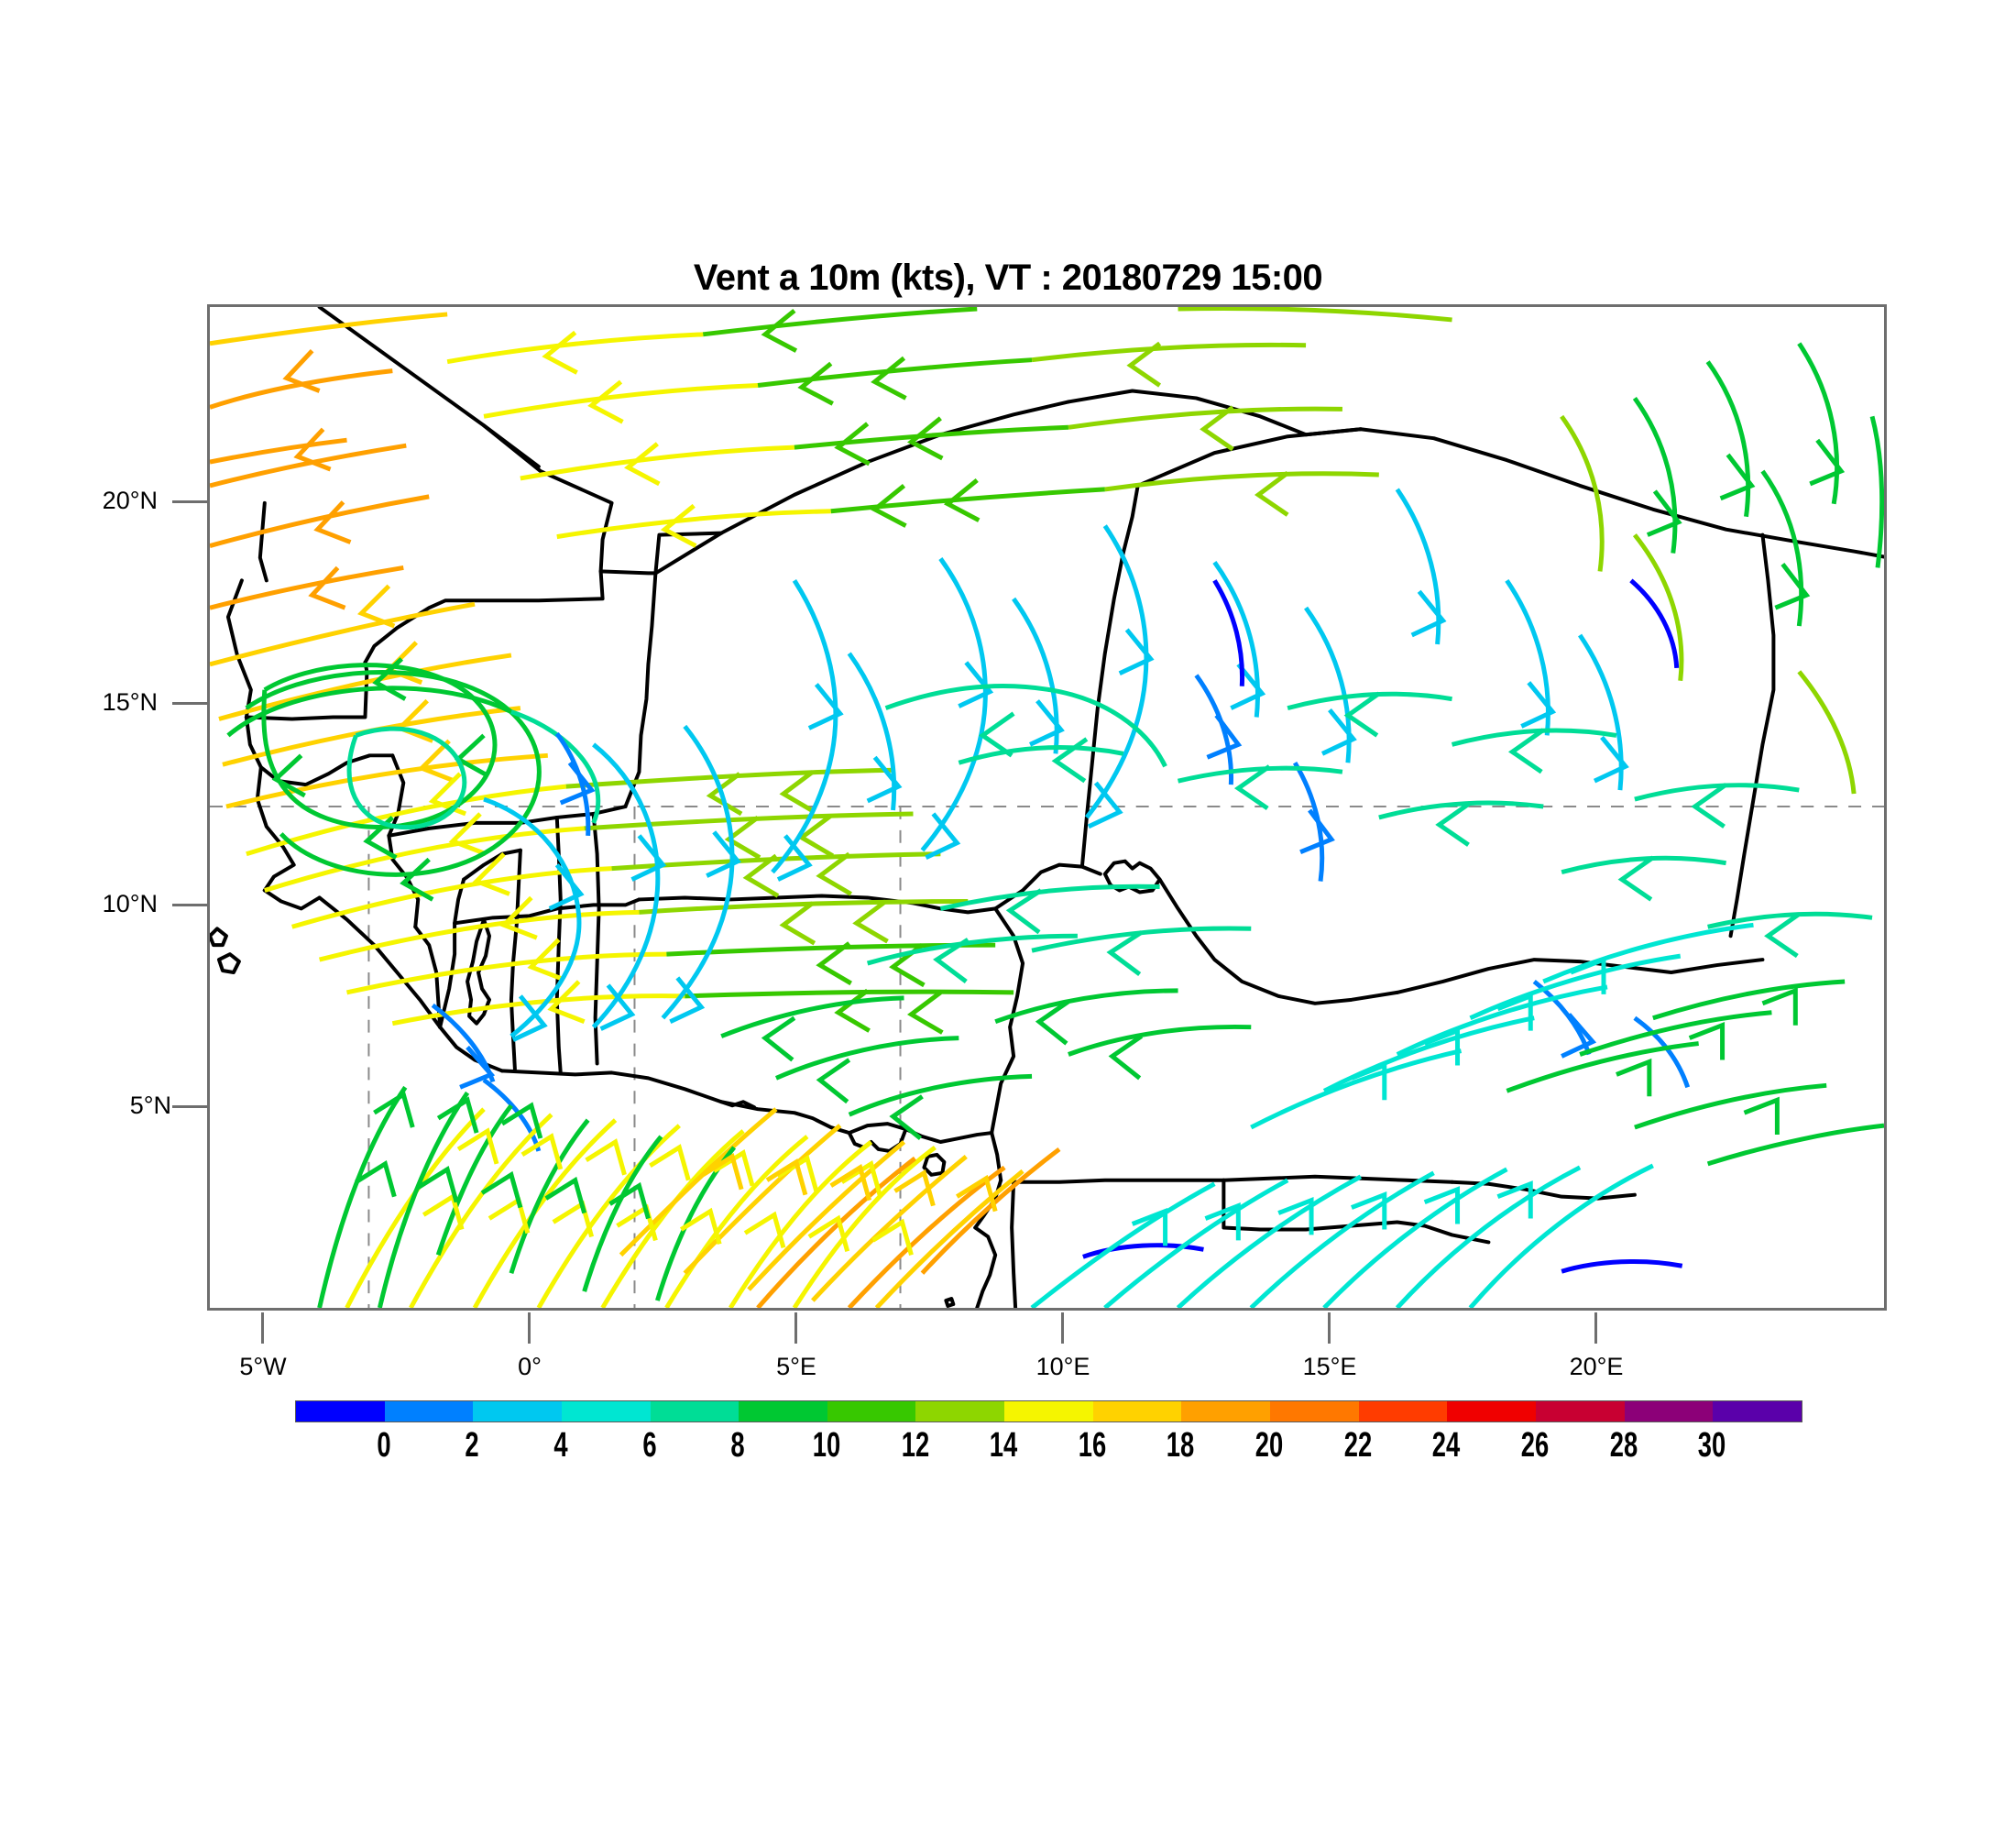 This screenshot has height=1833, width=2016. What do you see at coordinates (130, 500) in the screenshot?
I see `ytick-label-20N: 20°N` at bounding box center [130, 500].